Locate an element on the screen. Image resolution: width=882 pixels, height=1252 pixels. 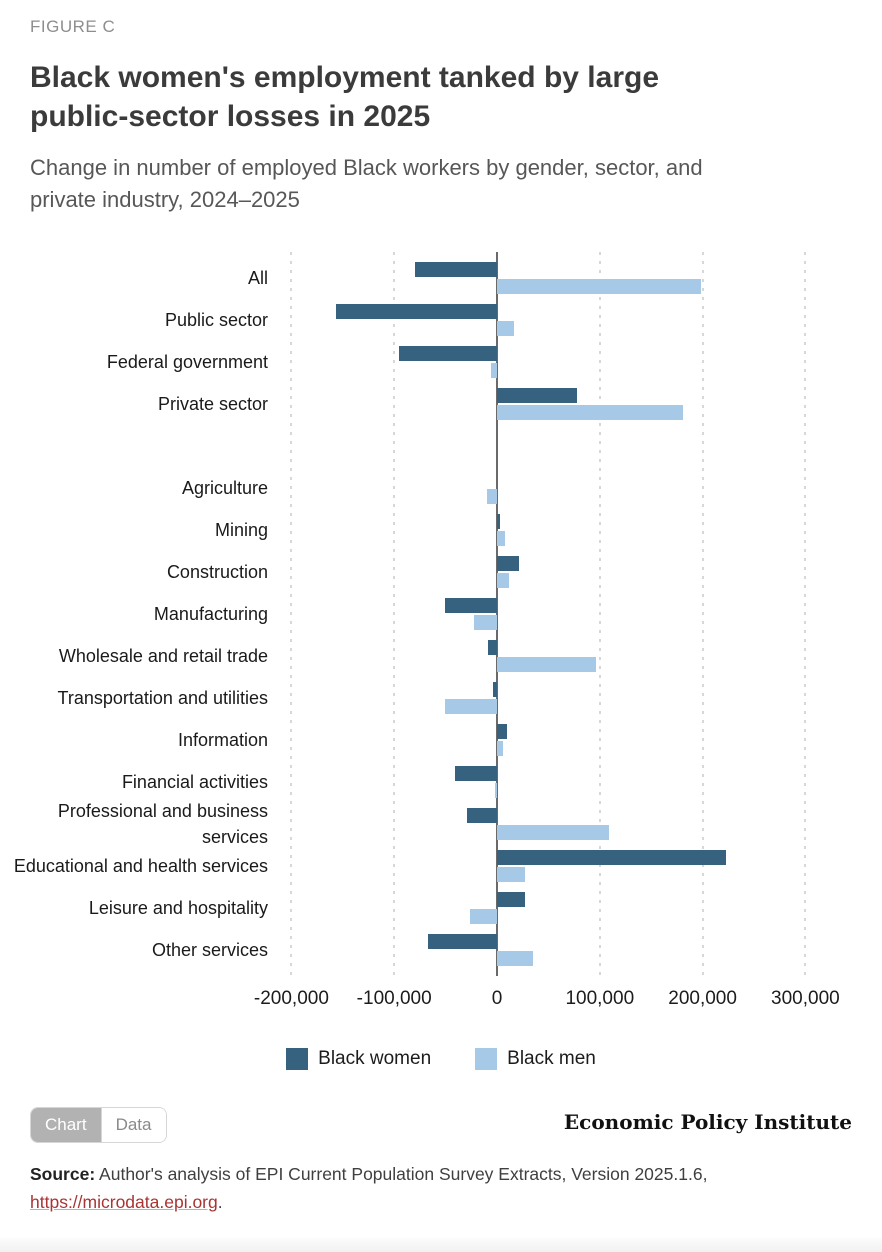
bar-black-women-private-sector is located at coordinates (537, 395).